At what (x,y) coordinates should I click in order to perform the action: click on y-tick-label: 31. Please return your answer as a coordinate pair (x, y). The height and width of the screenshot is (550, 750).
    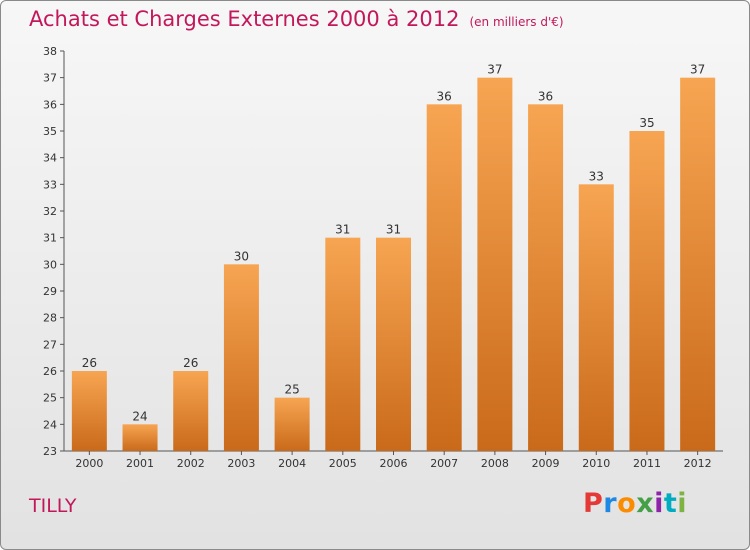
    Looking at the image, I should click on (50, 238).